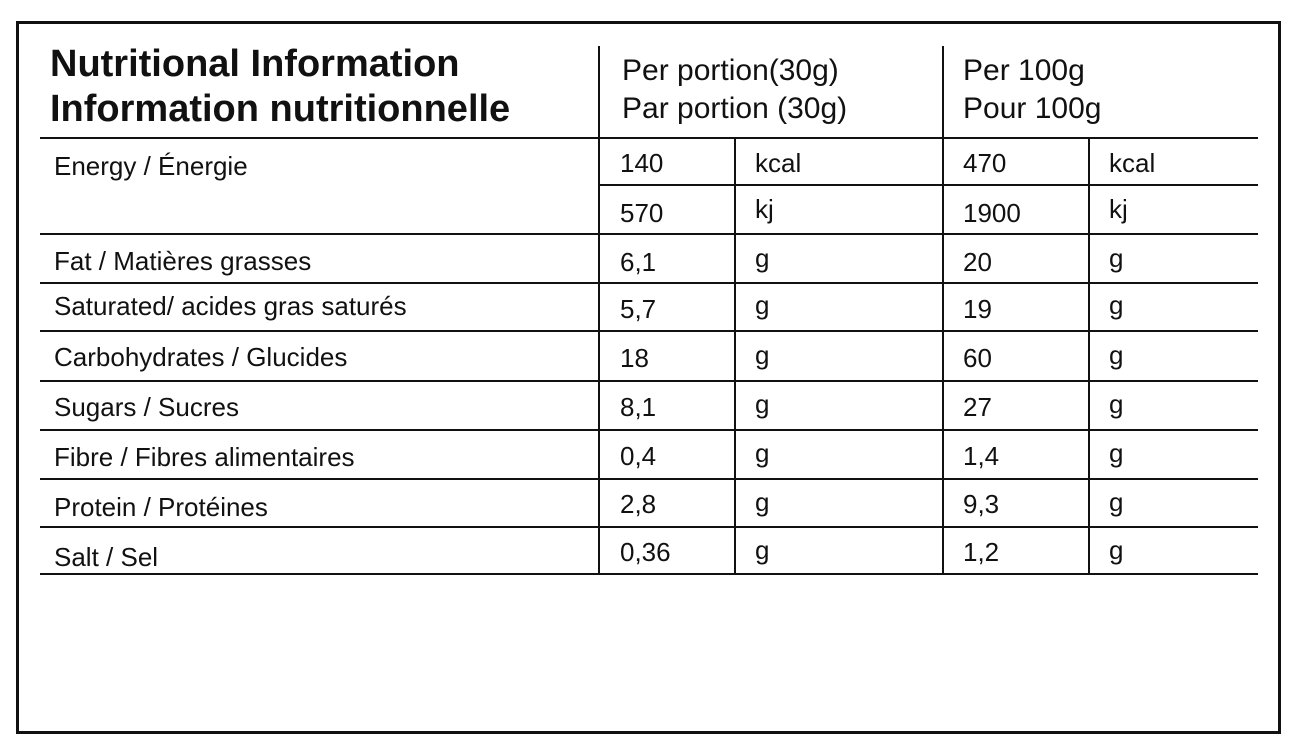 The width and height of the screenshot is (1297, 753). I want to click on energy-kj-portion-unit: kj, so click(764, 209).